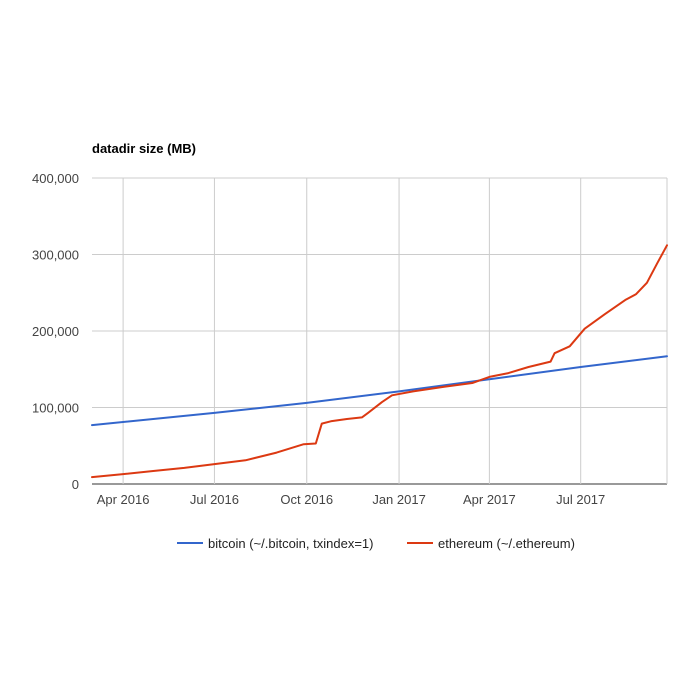 This screenshot has height=700, width=700. What do you see at coordinates (214, 499) in the screenshot?
I see `x-tick-label: Jul 2016` at bounding box center [214, 499].